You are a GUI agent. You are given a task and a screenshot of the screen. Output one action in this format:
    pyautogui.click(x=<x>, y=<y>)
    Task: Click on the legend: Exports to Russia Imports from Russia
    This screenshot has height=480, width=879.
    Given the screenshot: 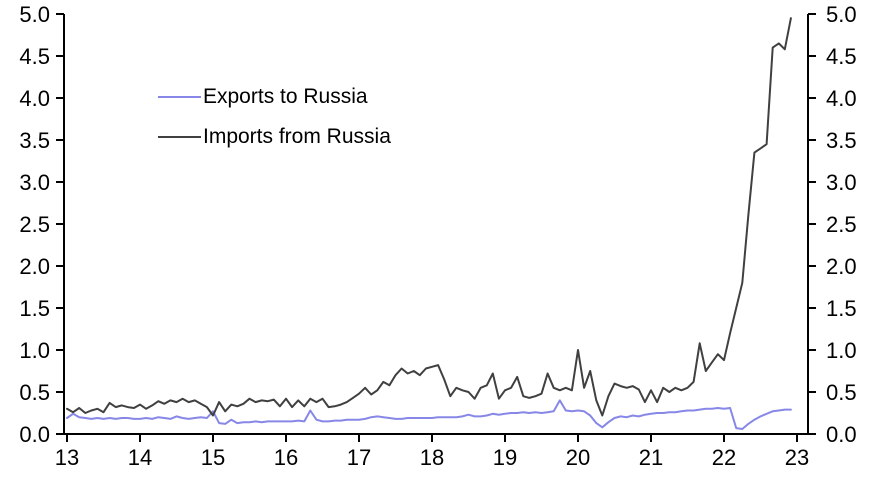 What is the action you would take?
    pyautogui.click(x=274, y=124)
    